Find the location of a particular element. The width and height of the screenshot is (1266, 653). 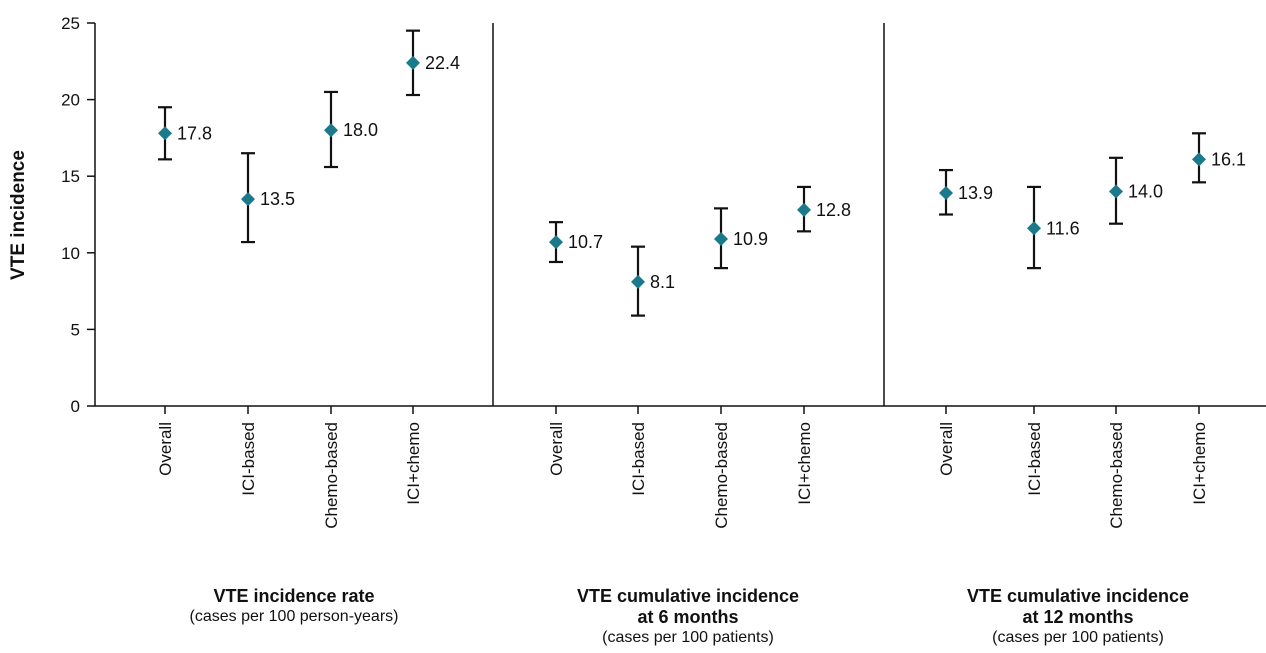

data-value-label: 18.0 is located at coordinates (360, 130).